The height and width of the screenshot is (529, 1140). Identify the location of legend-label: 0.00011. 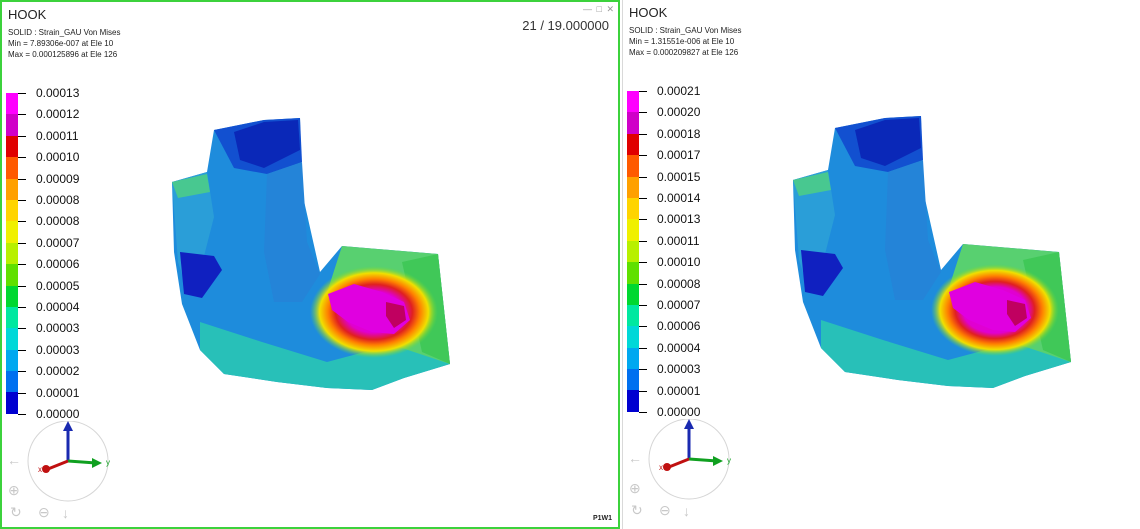
(57, 135).